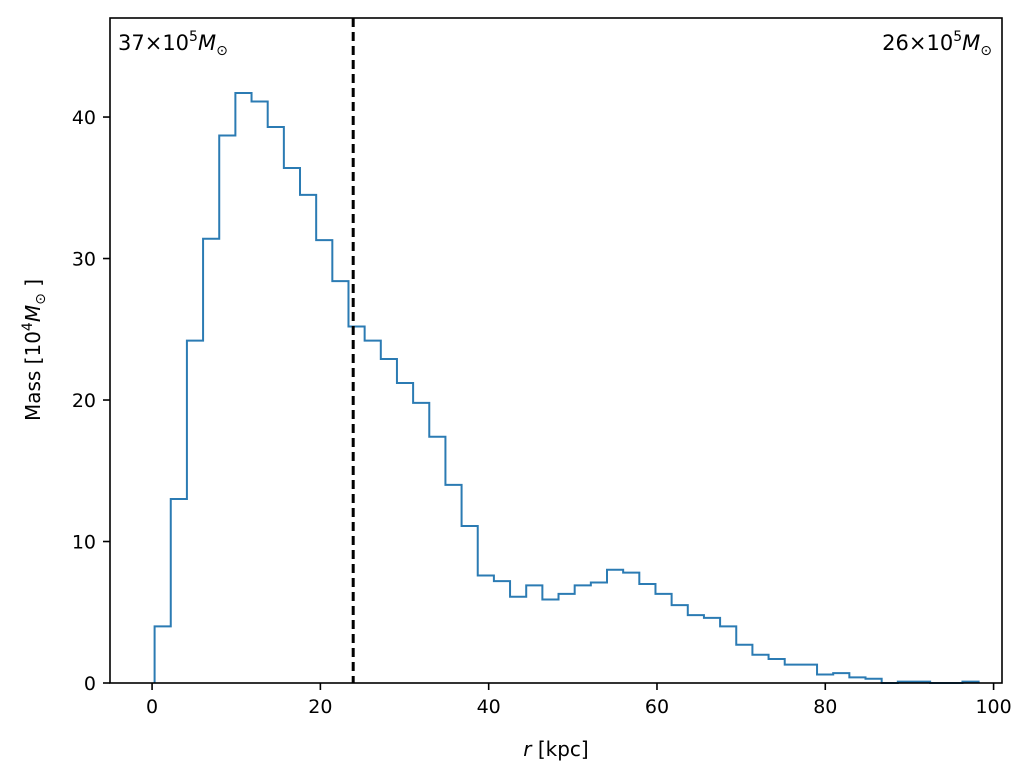  Describe the element at coordinates (555, 749) in the screenshot. I see `x-axis-label: r [kpc]` at that location.